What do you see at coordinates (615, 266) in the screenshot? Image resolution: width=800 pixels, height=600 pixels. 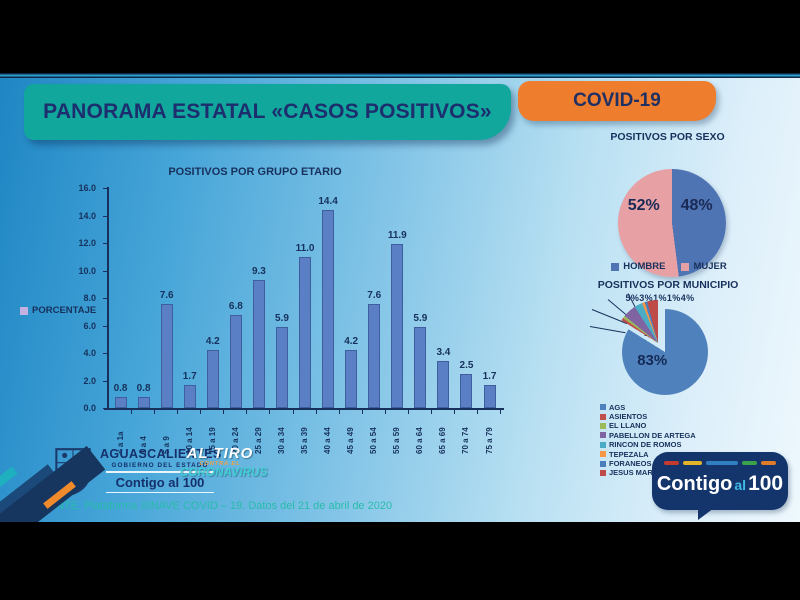 I see `hombre-swatch` at bounding box center [615, 266].